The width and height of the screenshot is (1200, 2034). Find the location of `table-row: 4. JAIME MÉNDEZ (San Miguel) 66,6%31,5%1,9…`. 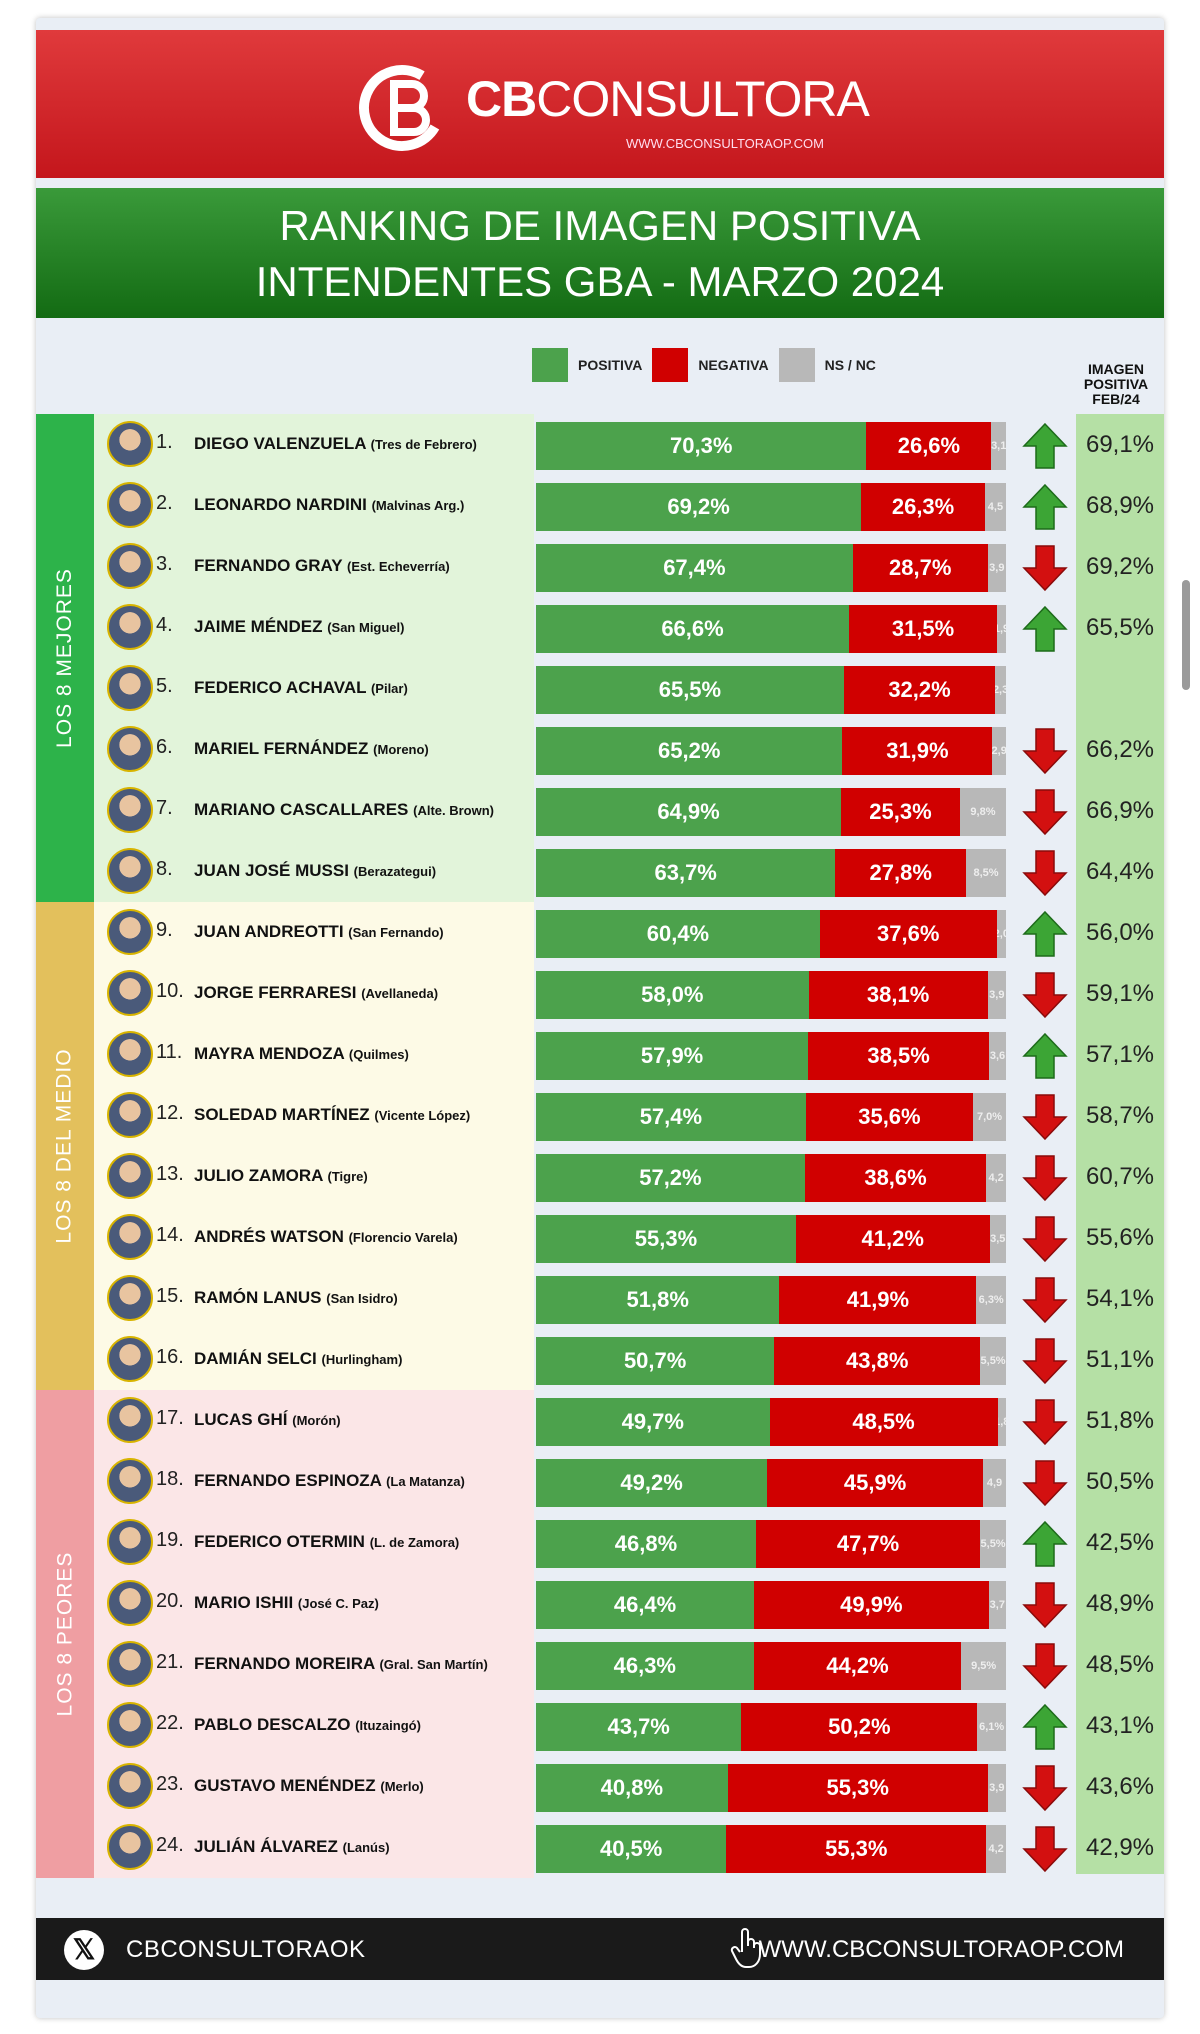

table-row: 4. JAIME MÉNDEZ (San Miguel) 66,6%31,5%1,9… is located at coordinates (600, 627).